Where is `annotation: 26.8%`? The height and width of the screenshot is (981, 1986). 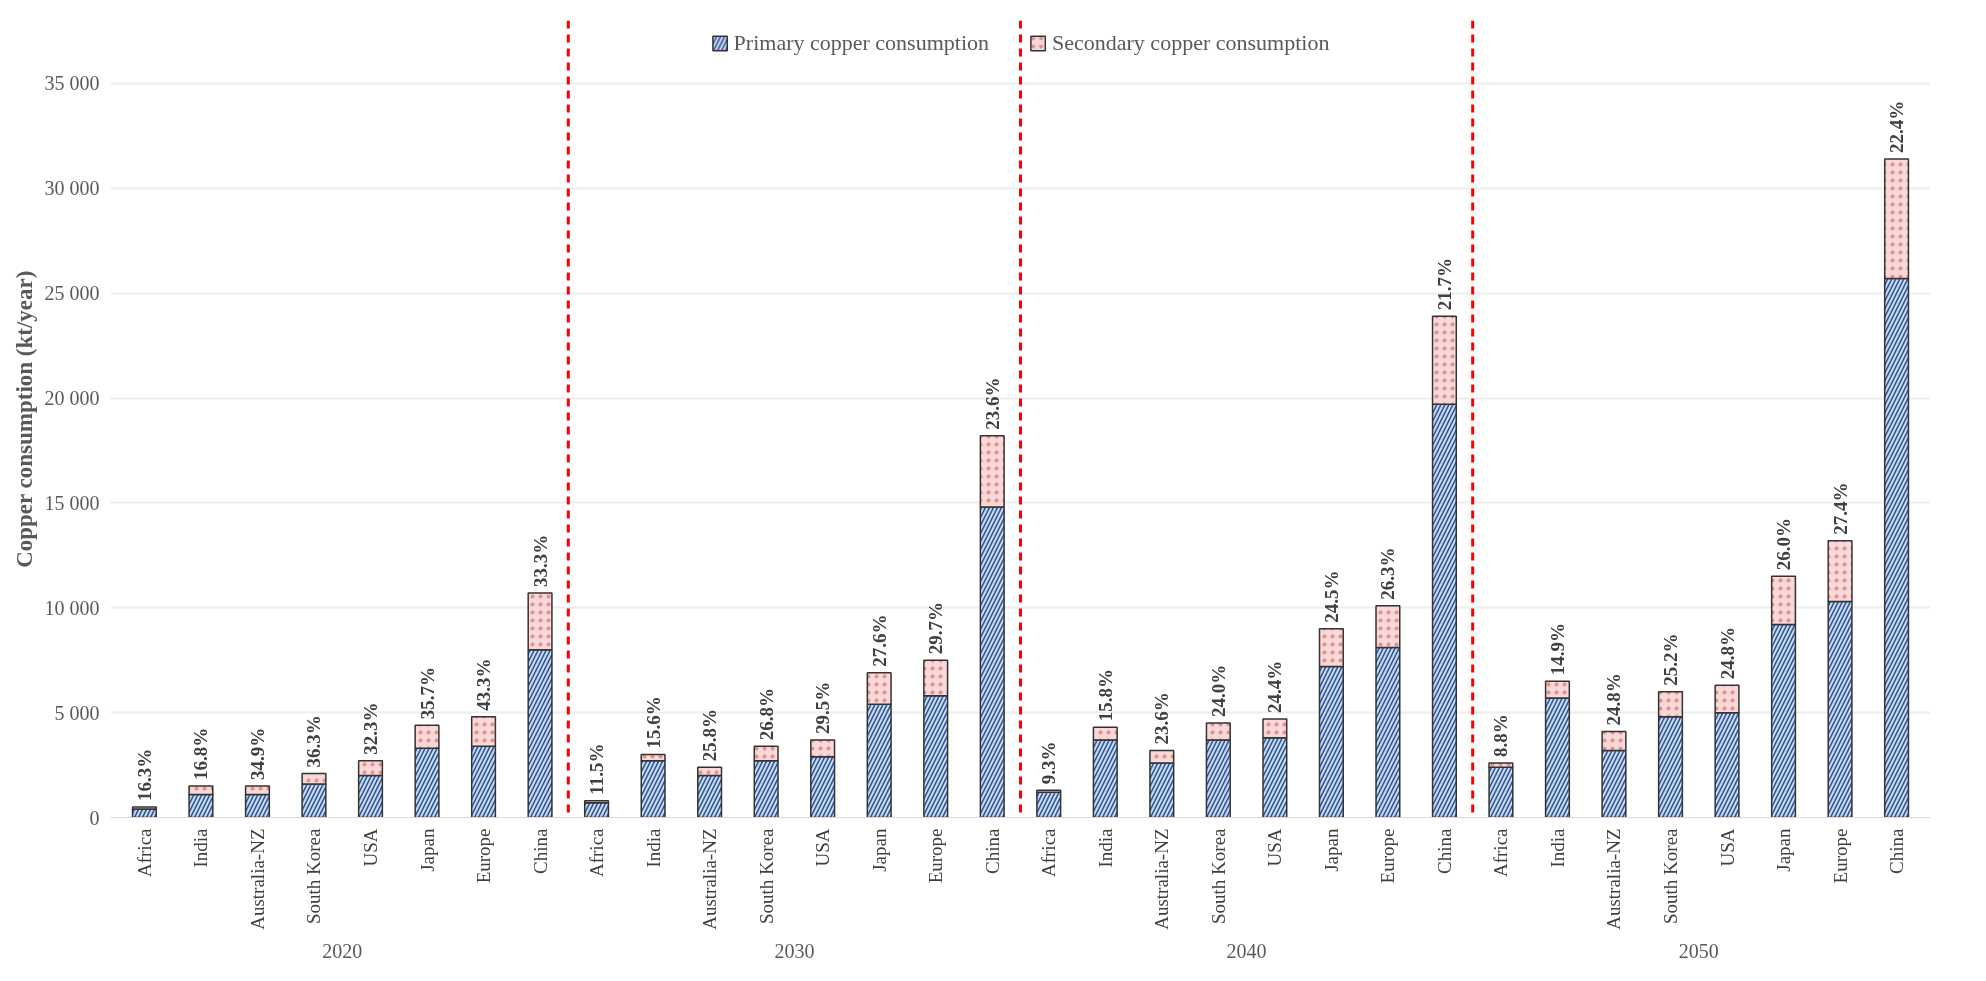
annotation: 26.8% is located at coordinates (766, 714).